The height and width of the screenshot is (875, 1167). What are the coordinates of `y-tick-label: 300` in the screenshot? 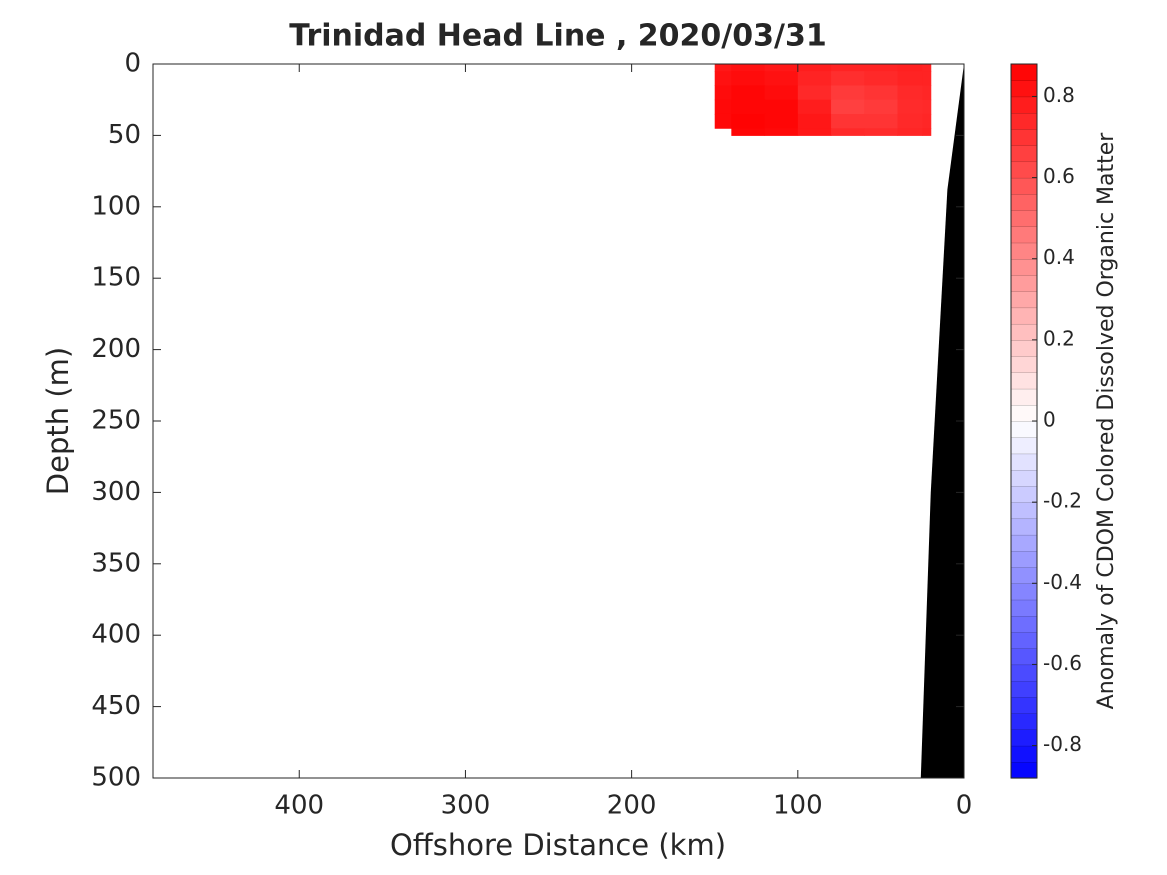 It's located at (116, 492).